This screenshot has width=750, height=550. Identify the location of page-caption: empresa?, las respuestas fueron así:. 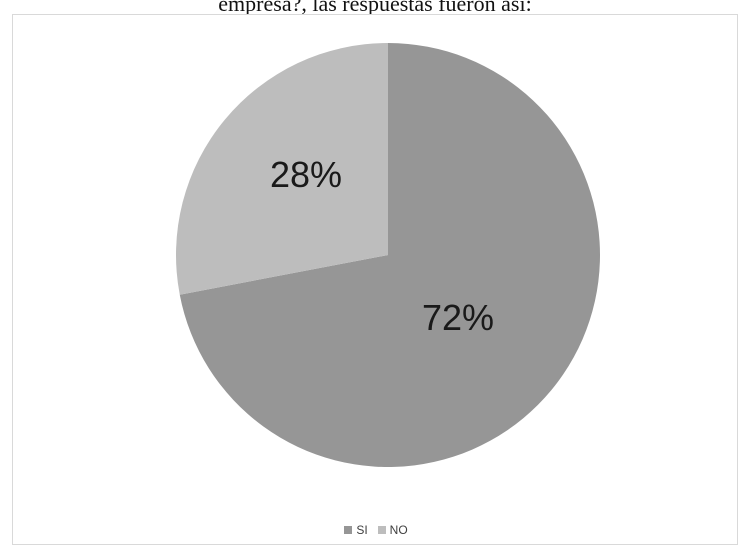
(375, 8).